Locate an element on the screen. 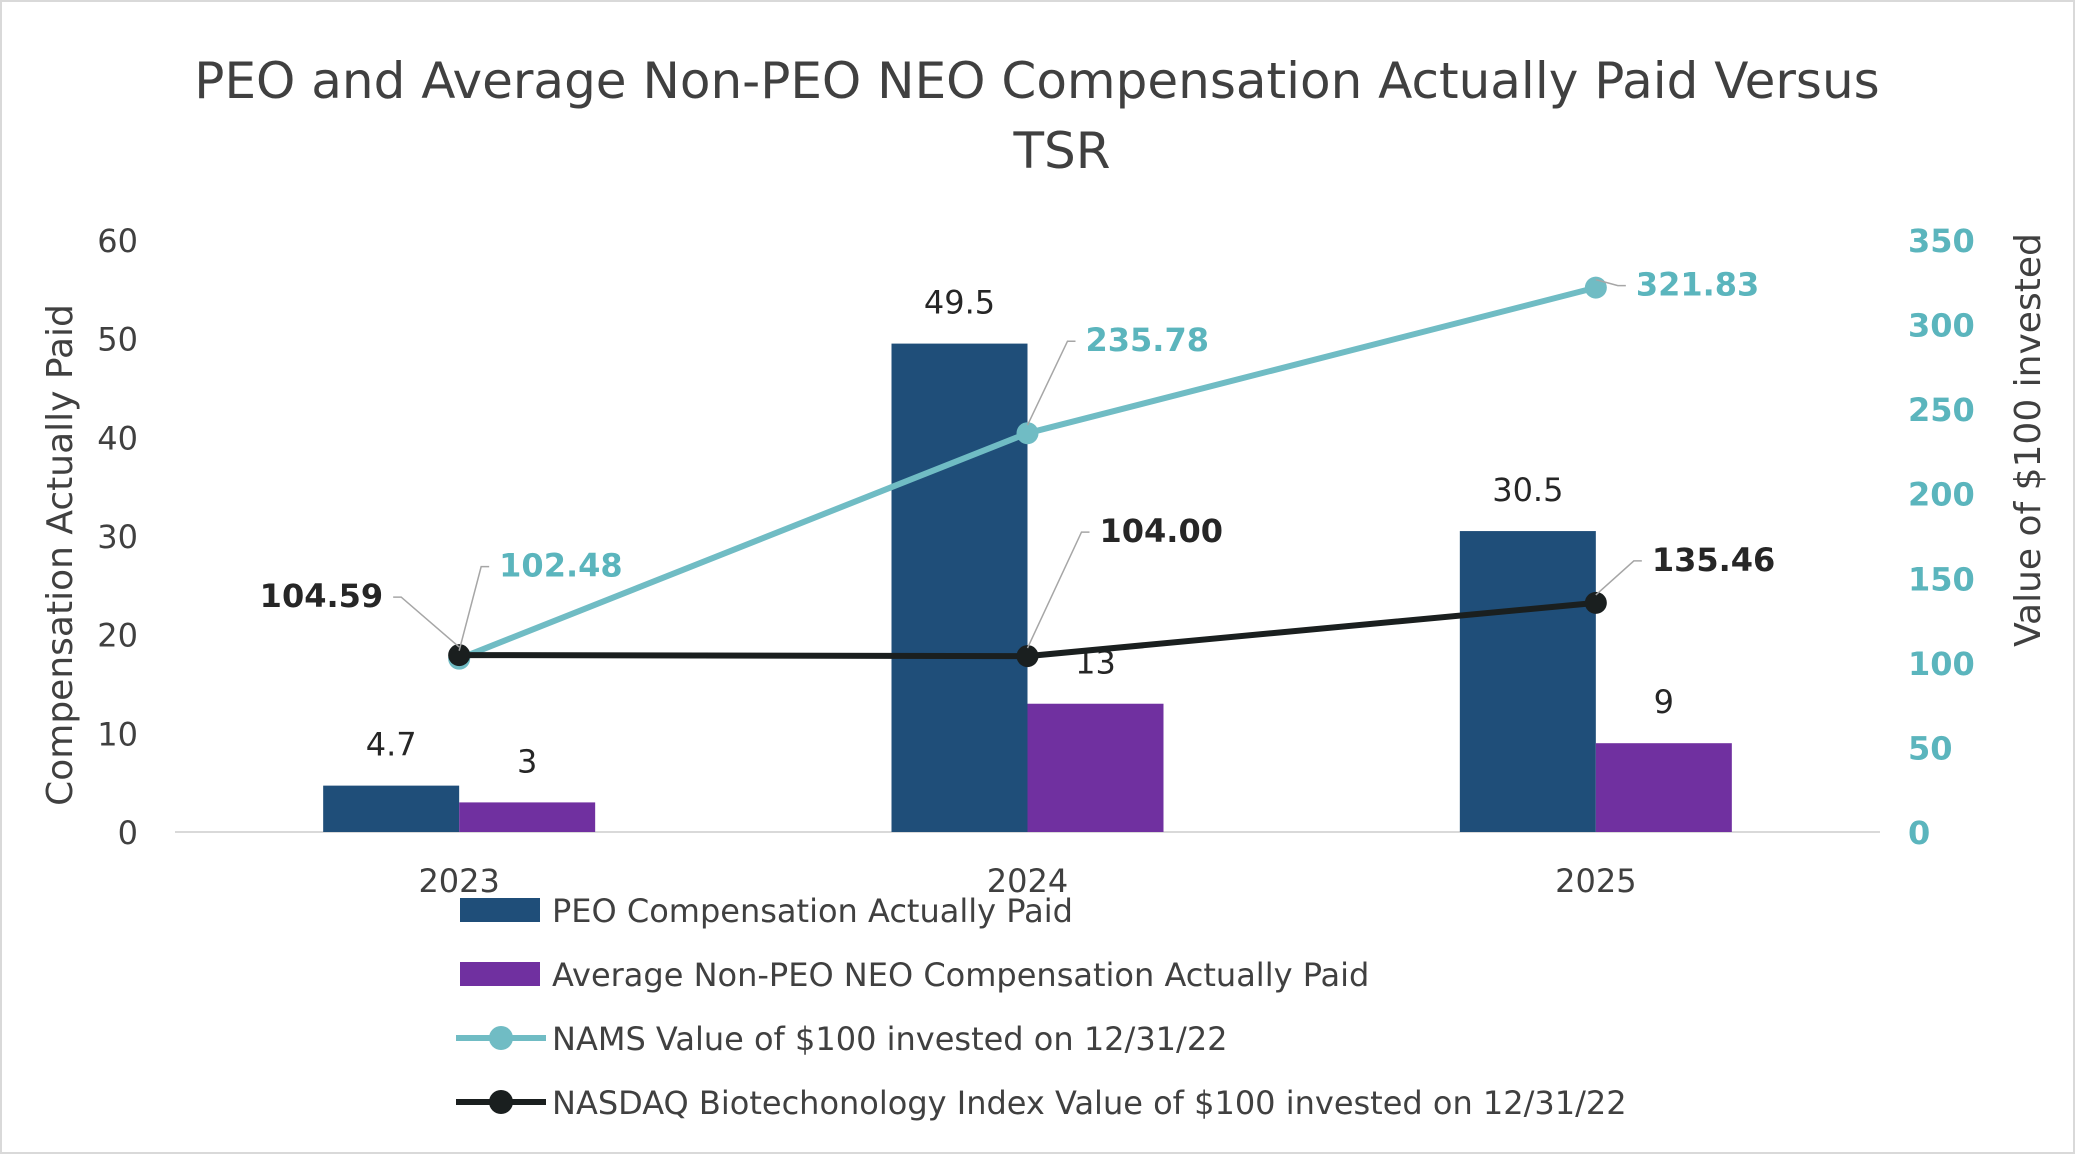  y-left-tick-label: 10 is located at coordinates (117, 734).